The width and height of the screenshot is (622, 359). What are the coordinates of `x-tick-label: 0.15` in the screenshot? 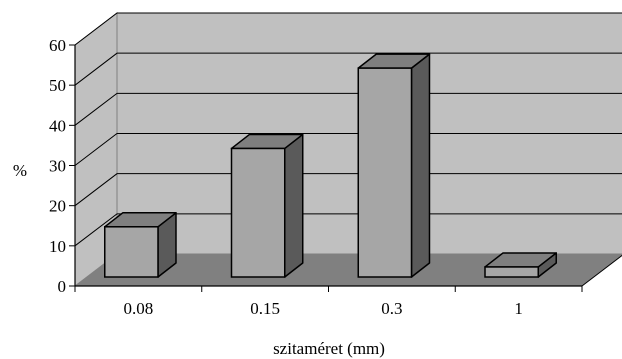 It's located at (265, 308).